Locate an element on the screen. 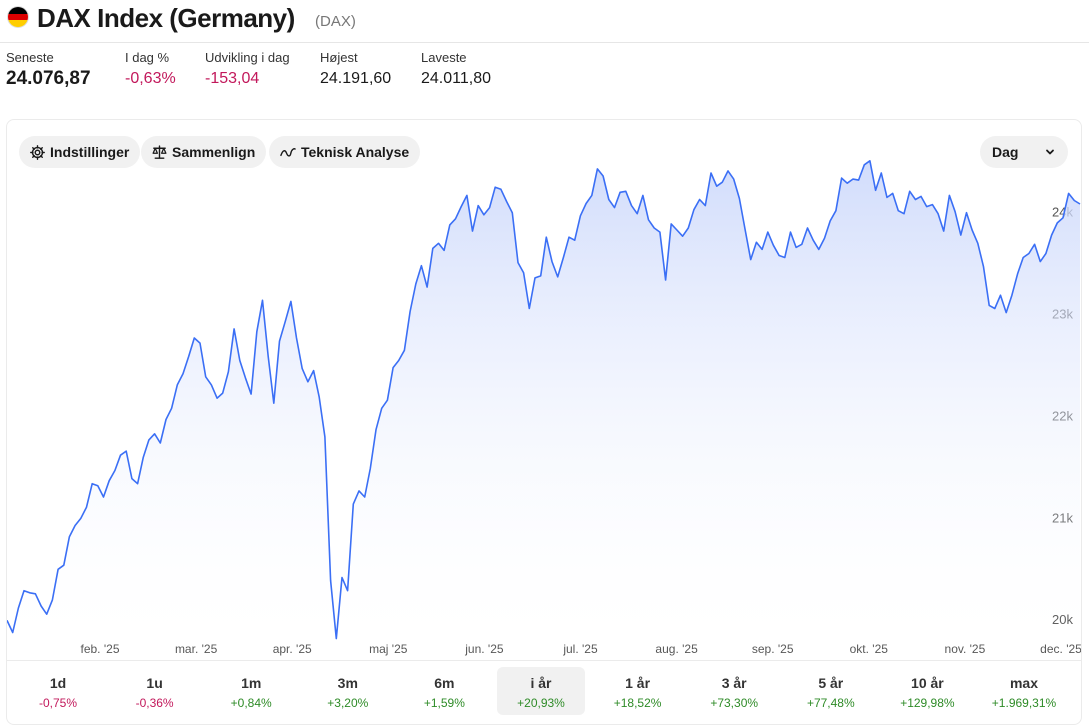 The image size is (1089, 728). stat-label: I dag % is located at coordinates (147, 57).